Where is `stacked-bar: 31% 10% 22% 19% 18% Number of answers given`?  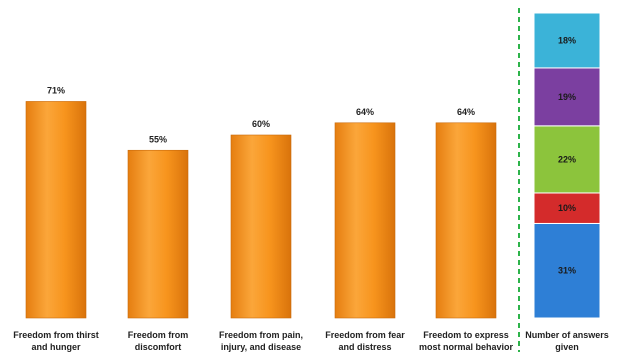
stacked-bar: 31% 10% 22% 19% 18% Number of answers given is located at coordinates (567, 182).